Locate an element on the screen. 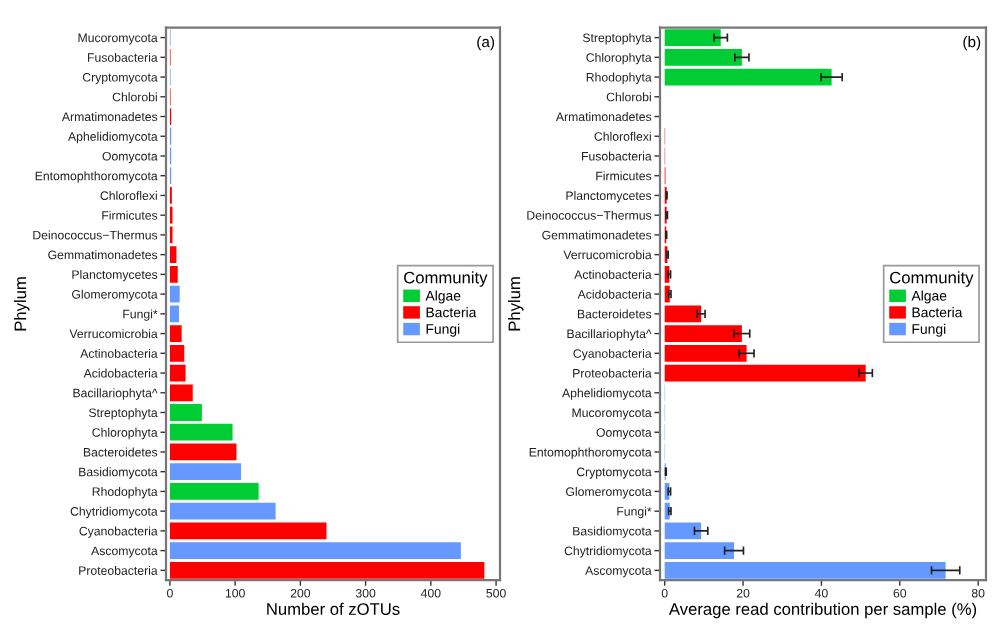  x-axis-title: Average read contribution per sample (%) is located at coordinates (822, 610).